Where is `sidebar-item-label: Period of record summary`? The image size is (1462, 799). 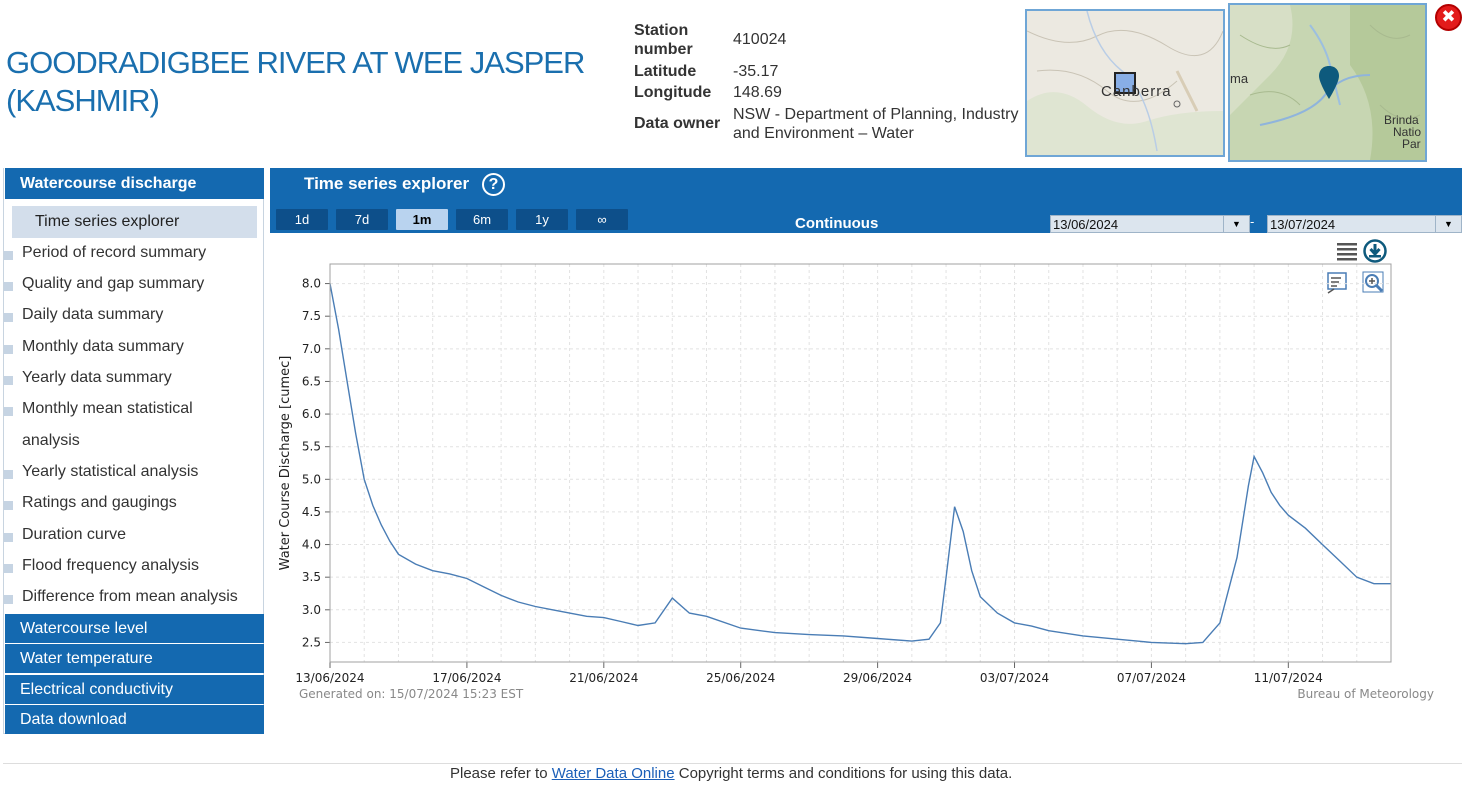
sidebar-item-label: Period of record summary is located at coordinates (114, 252).